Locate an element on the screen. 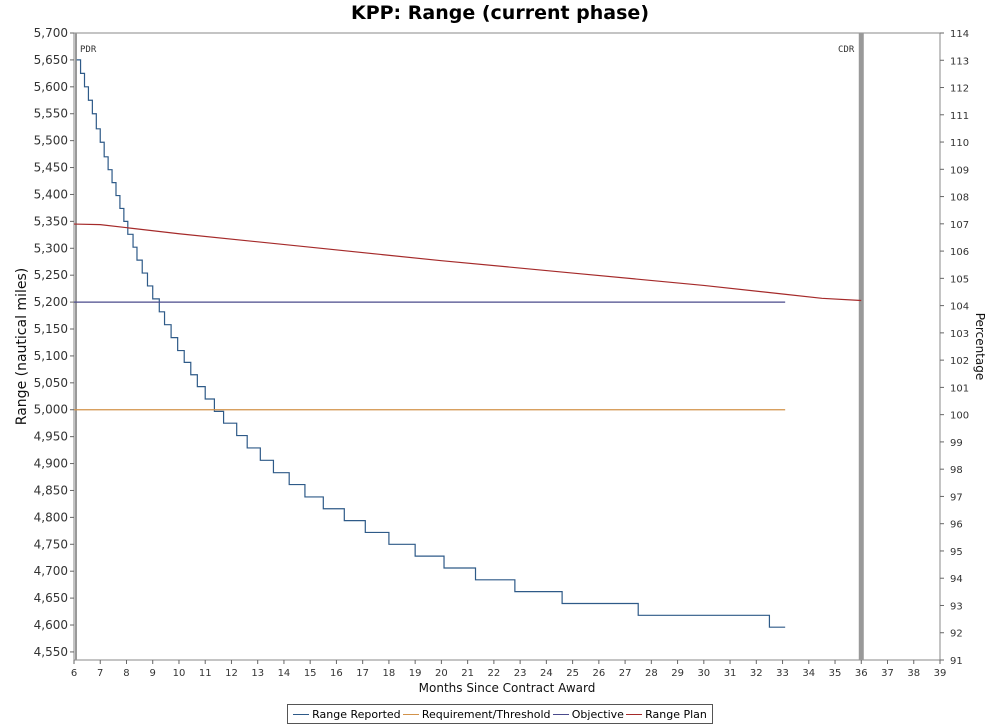 Image resolution: width=1000 pixels, height=727 pixels. legend-item-range-plan: Range Plan is located at coordinates (666, 714).